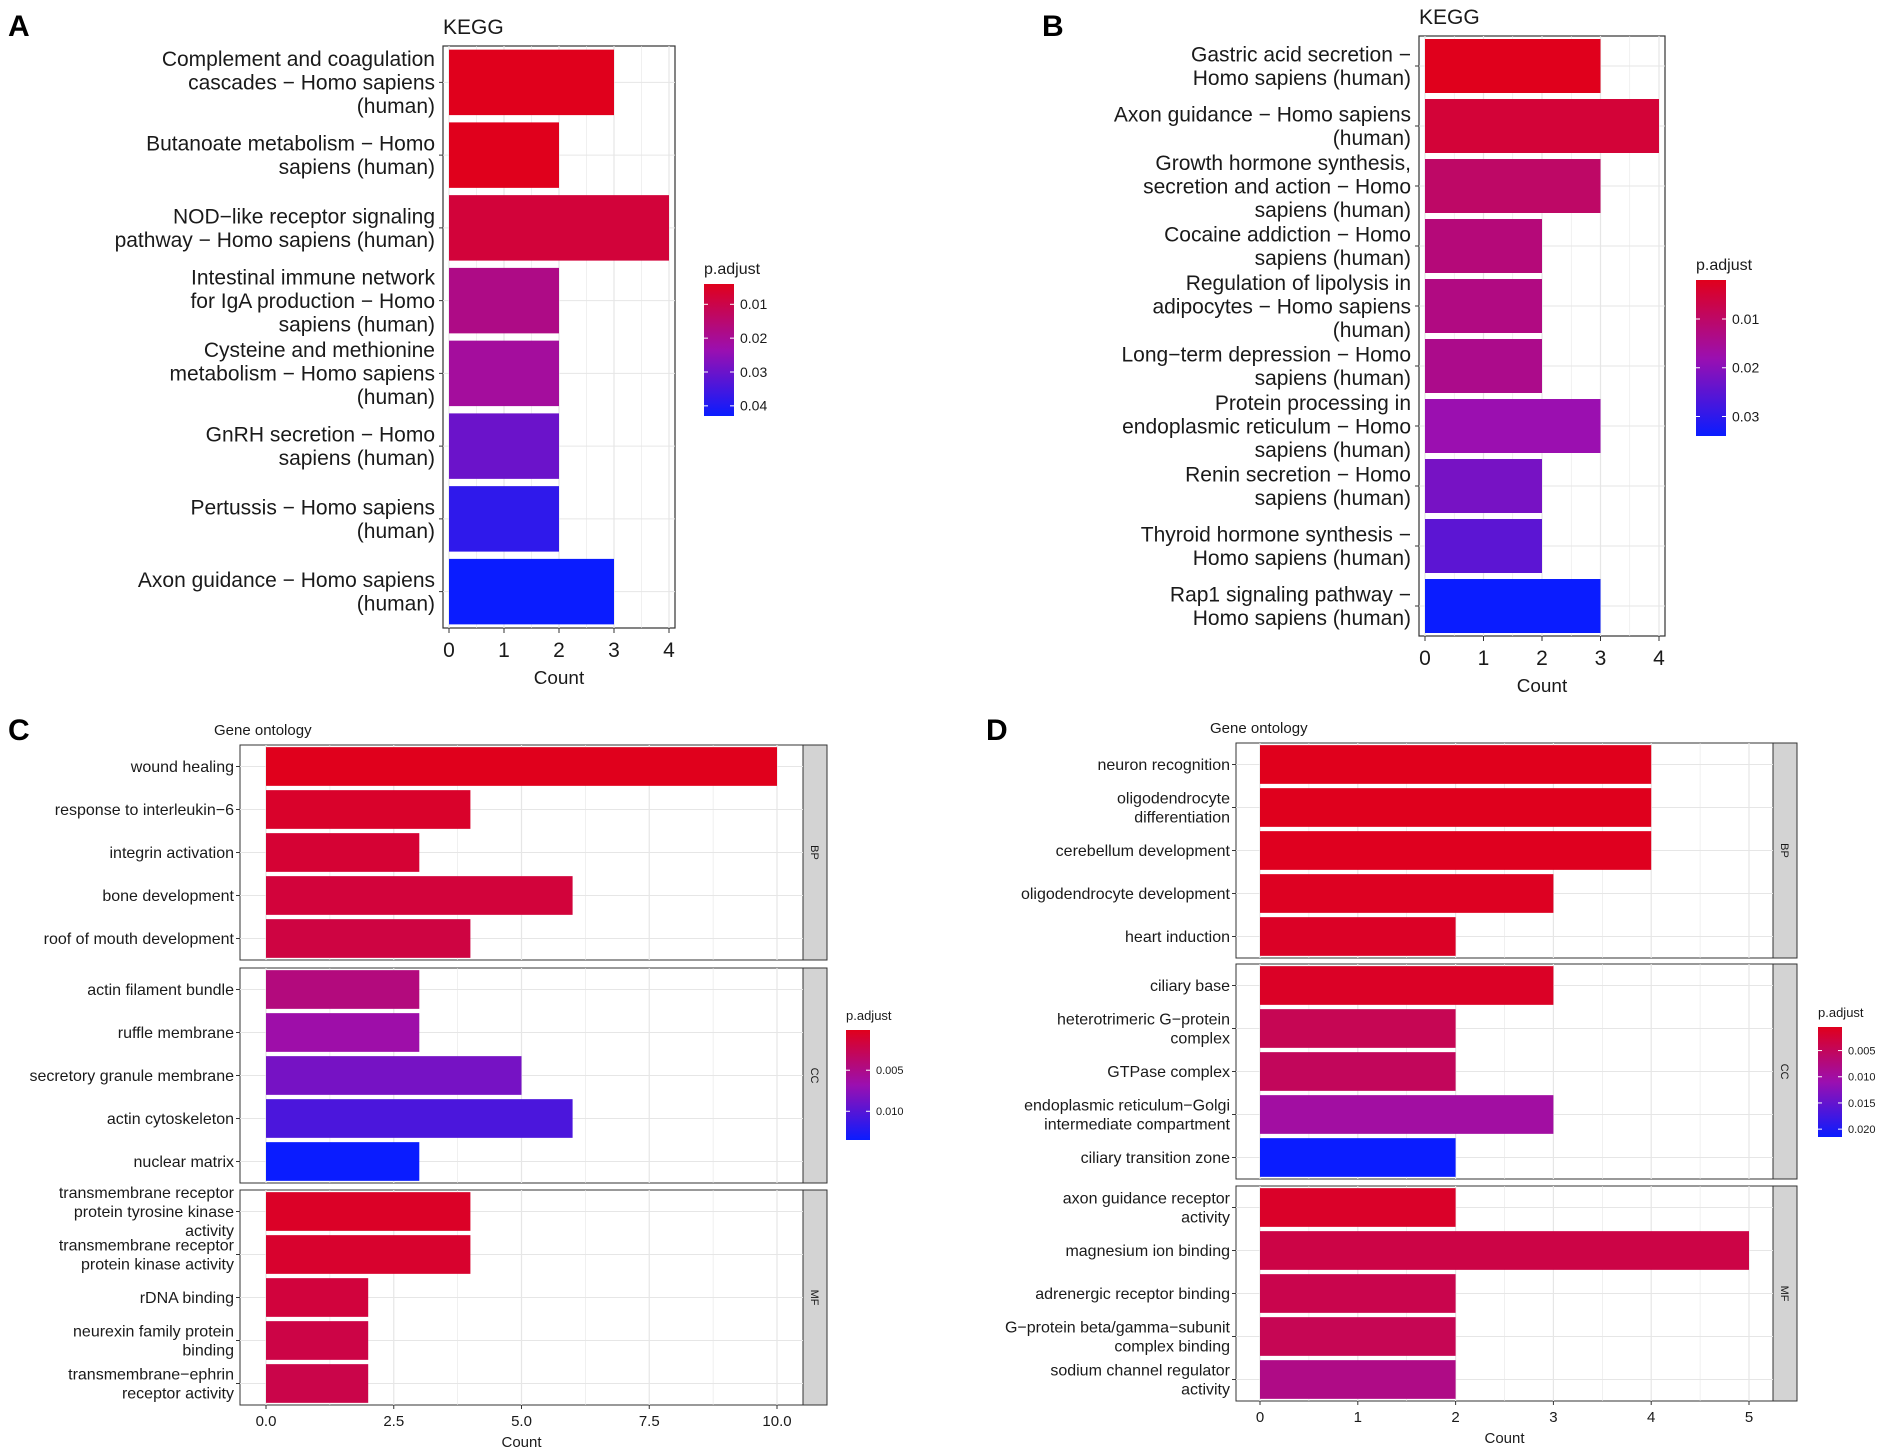 This screenshot has width=1879, height=1453. Describe the element at coordinates (144, 810) in the screenshot. I see `y-tick-label: response to interleukin−6` at that location.